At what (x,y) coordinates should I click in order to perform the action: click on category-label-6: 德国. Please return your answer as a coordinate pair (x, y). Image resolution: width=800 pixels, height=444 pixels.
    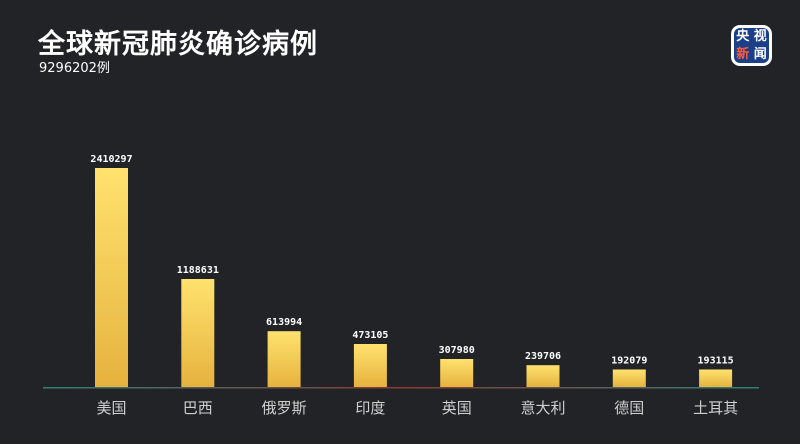
    Looking at the image, I should click on (629, 408).